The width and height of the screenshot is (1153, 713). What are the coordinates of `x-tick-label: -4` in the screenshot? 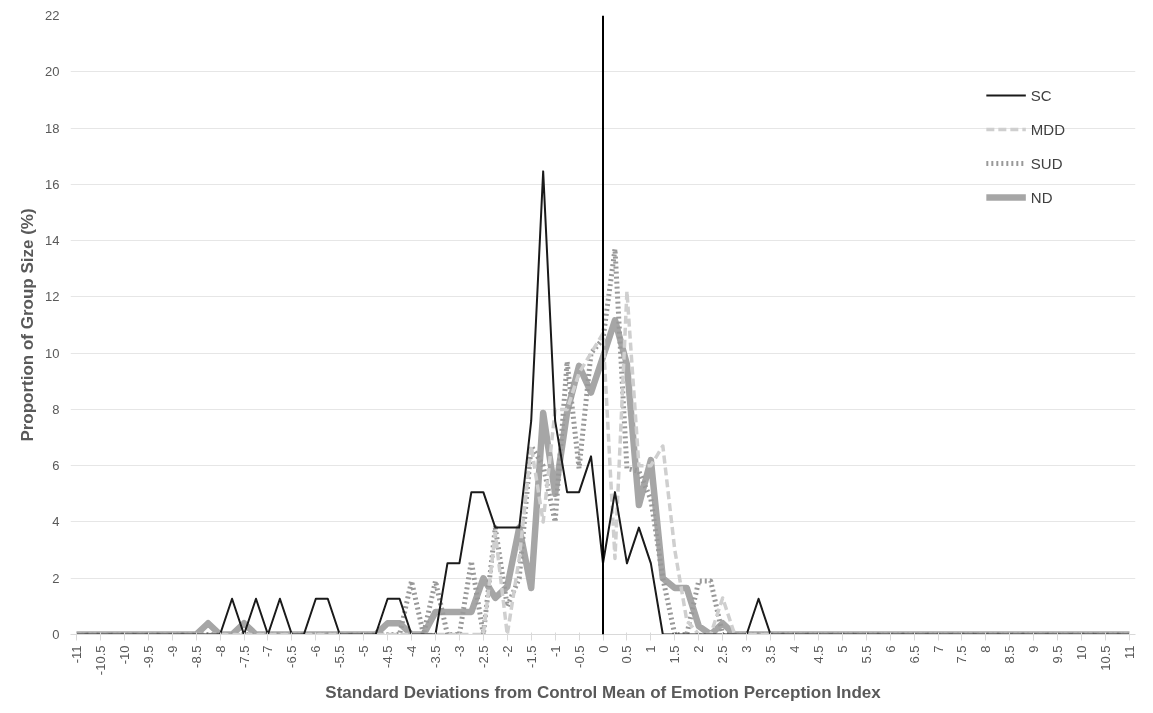 It's located at (412, 651).